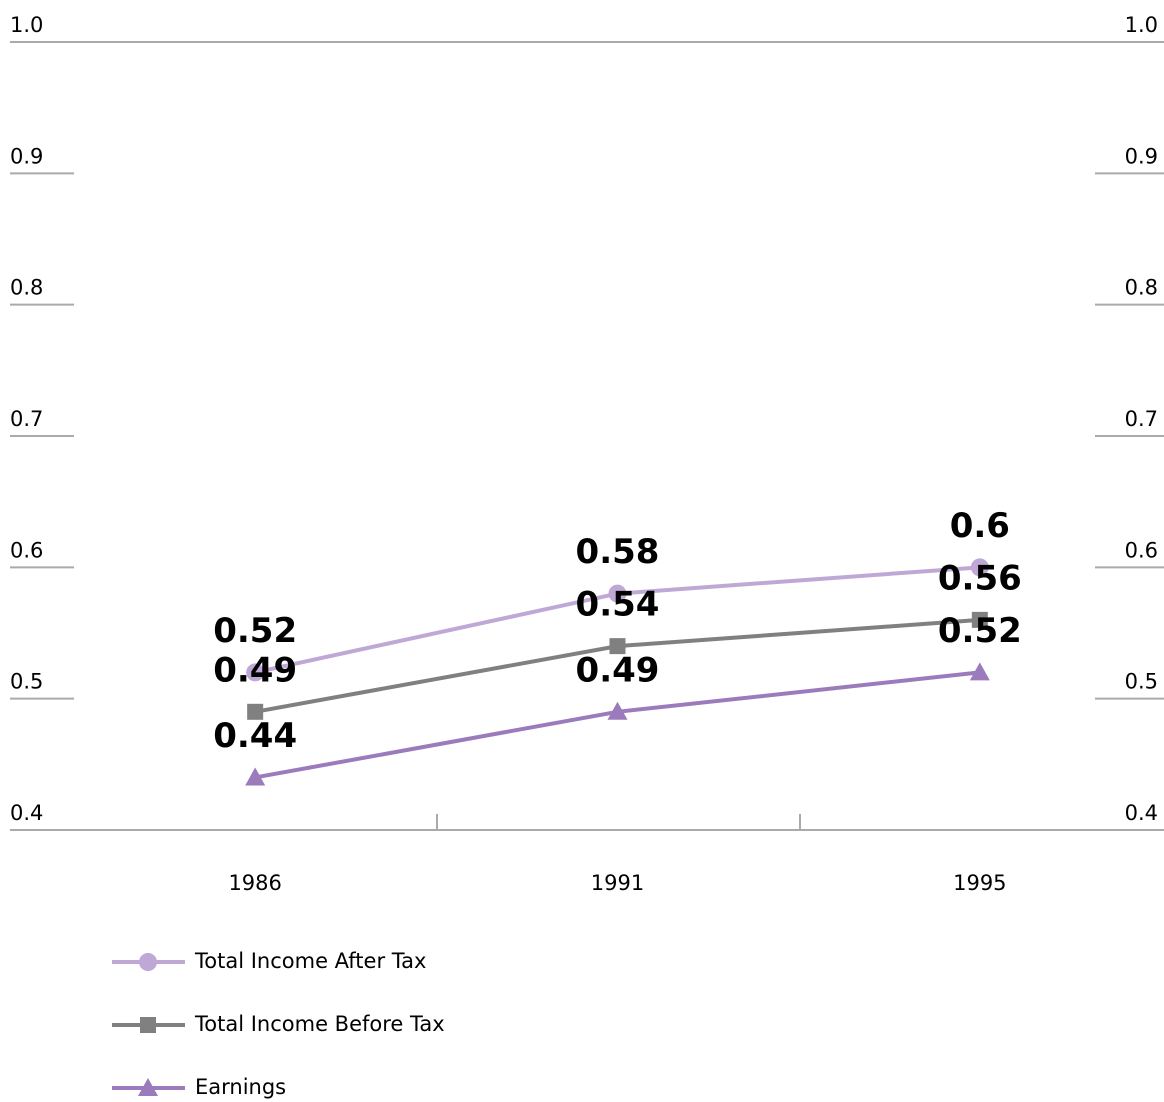 The image size is (1164, 1102). What do you see at coordinates (1141, 682) in the screenshot?
I see `y2-tick-label: 0.5` at bounding box center [1141, 682].